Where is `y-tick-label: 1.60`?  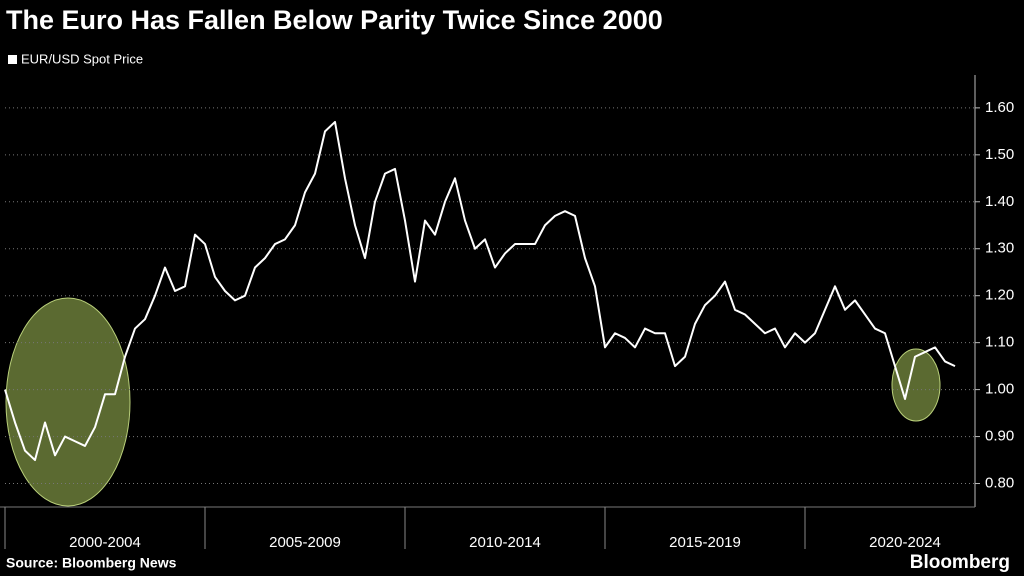 y-tick-label: 1.60 is located at coordinates (999, 107).